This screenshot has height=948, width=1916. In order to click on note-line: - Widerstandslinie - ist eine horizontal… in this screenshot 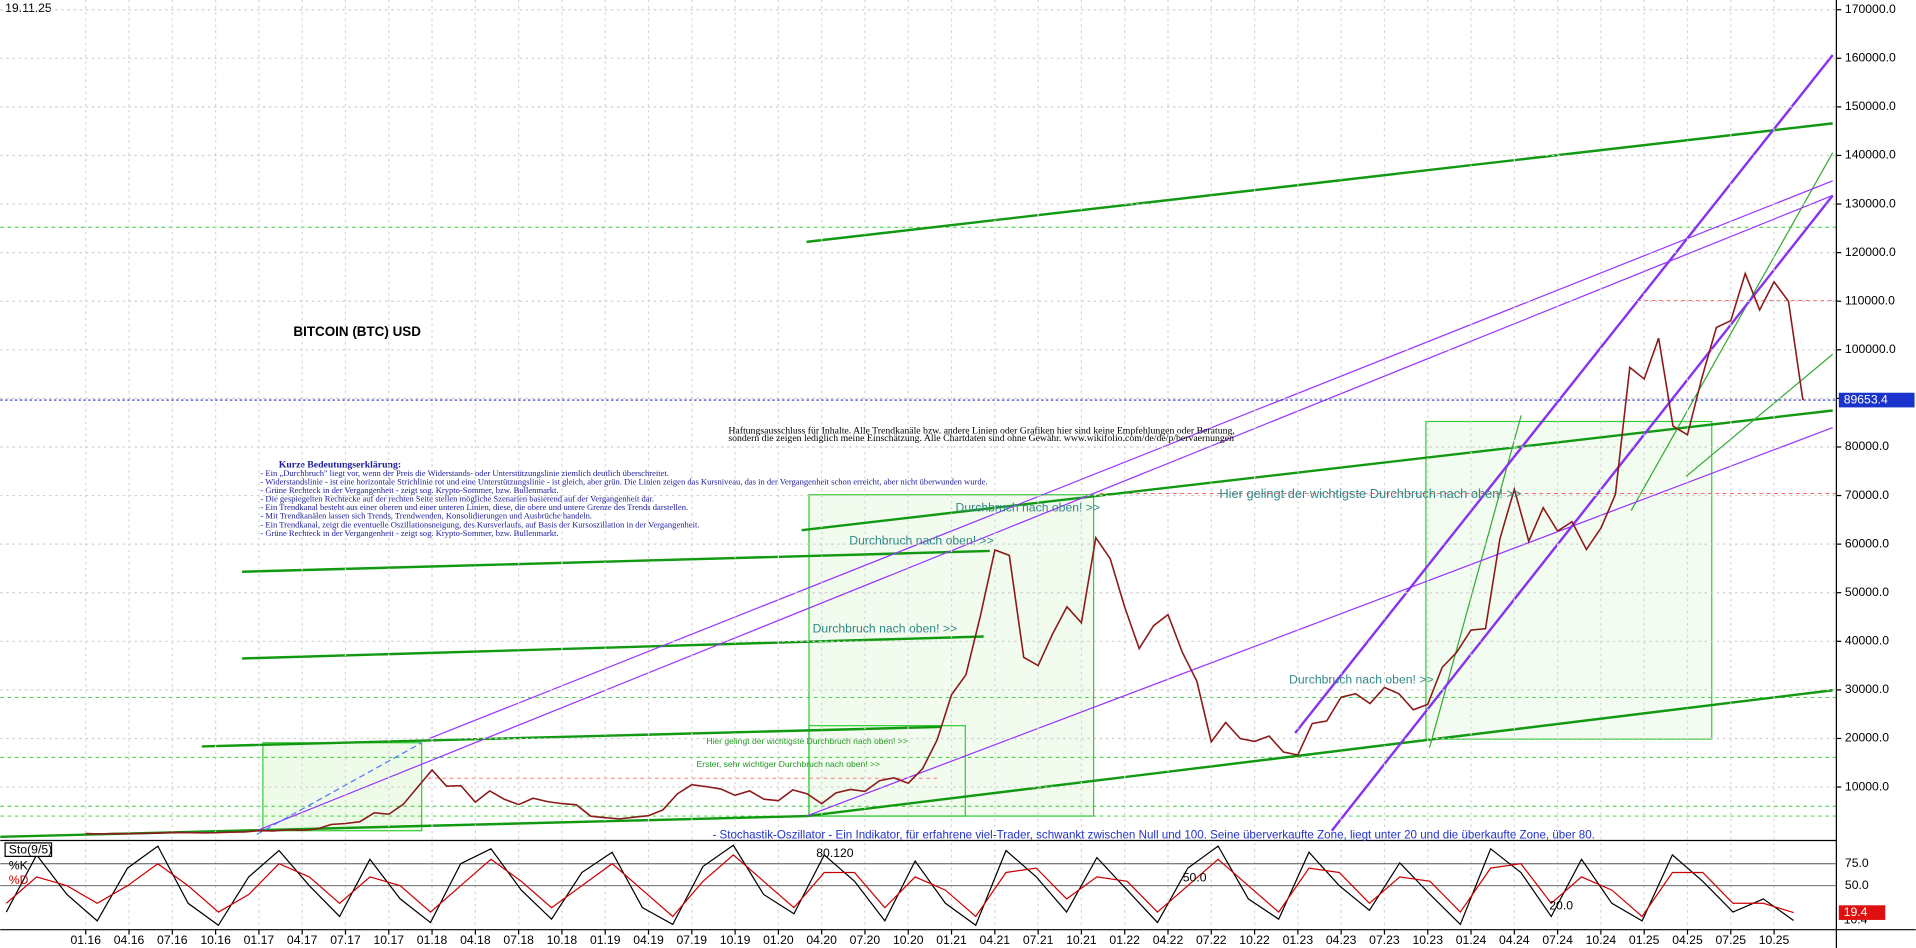, I will do `click(623, 482)`.